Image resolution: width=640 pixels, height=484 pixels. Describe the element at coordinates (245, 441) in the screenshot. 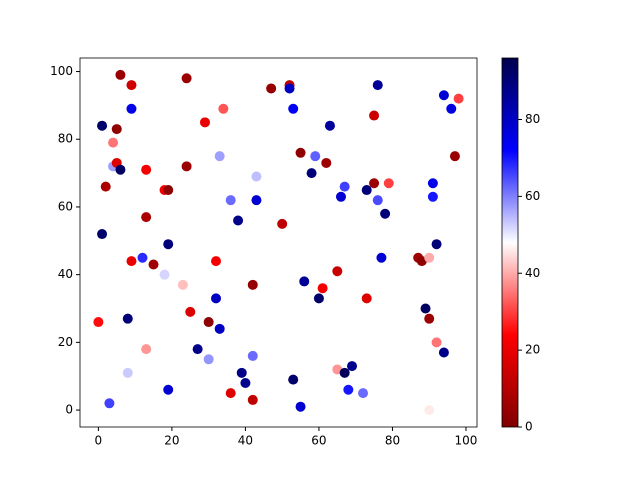

I see `x-tick-label: 40` at that location.